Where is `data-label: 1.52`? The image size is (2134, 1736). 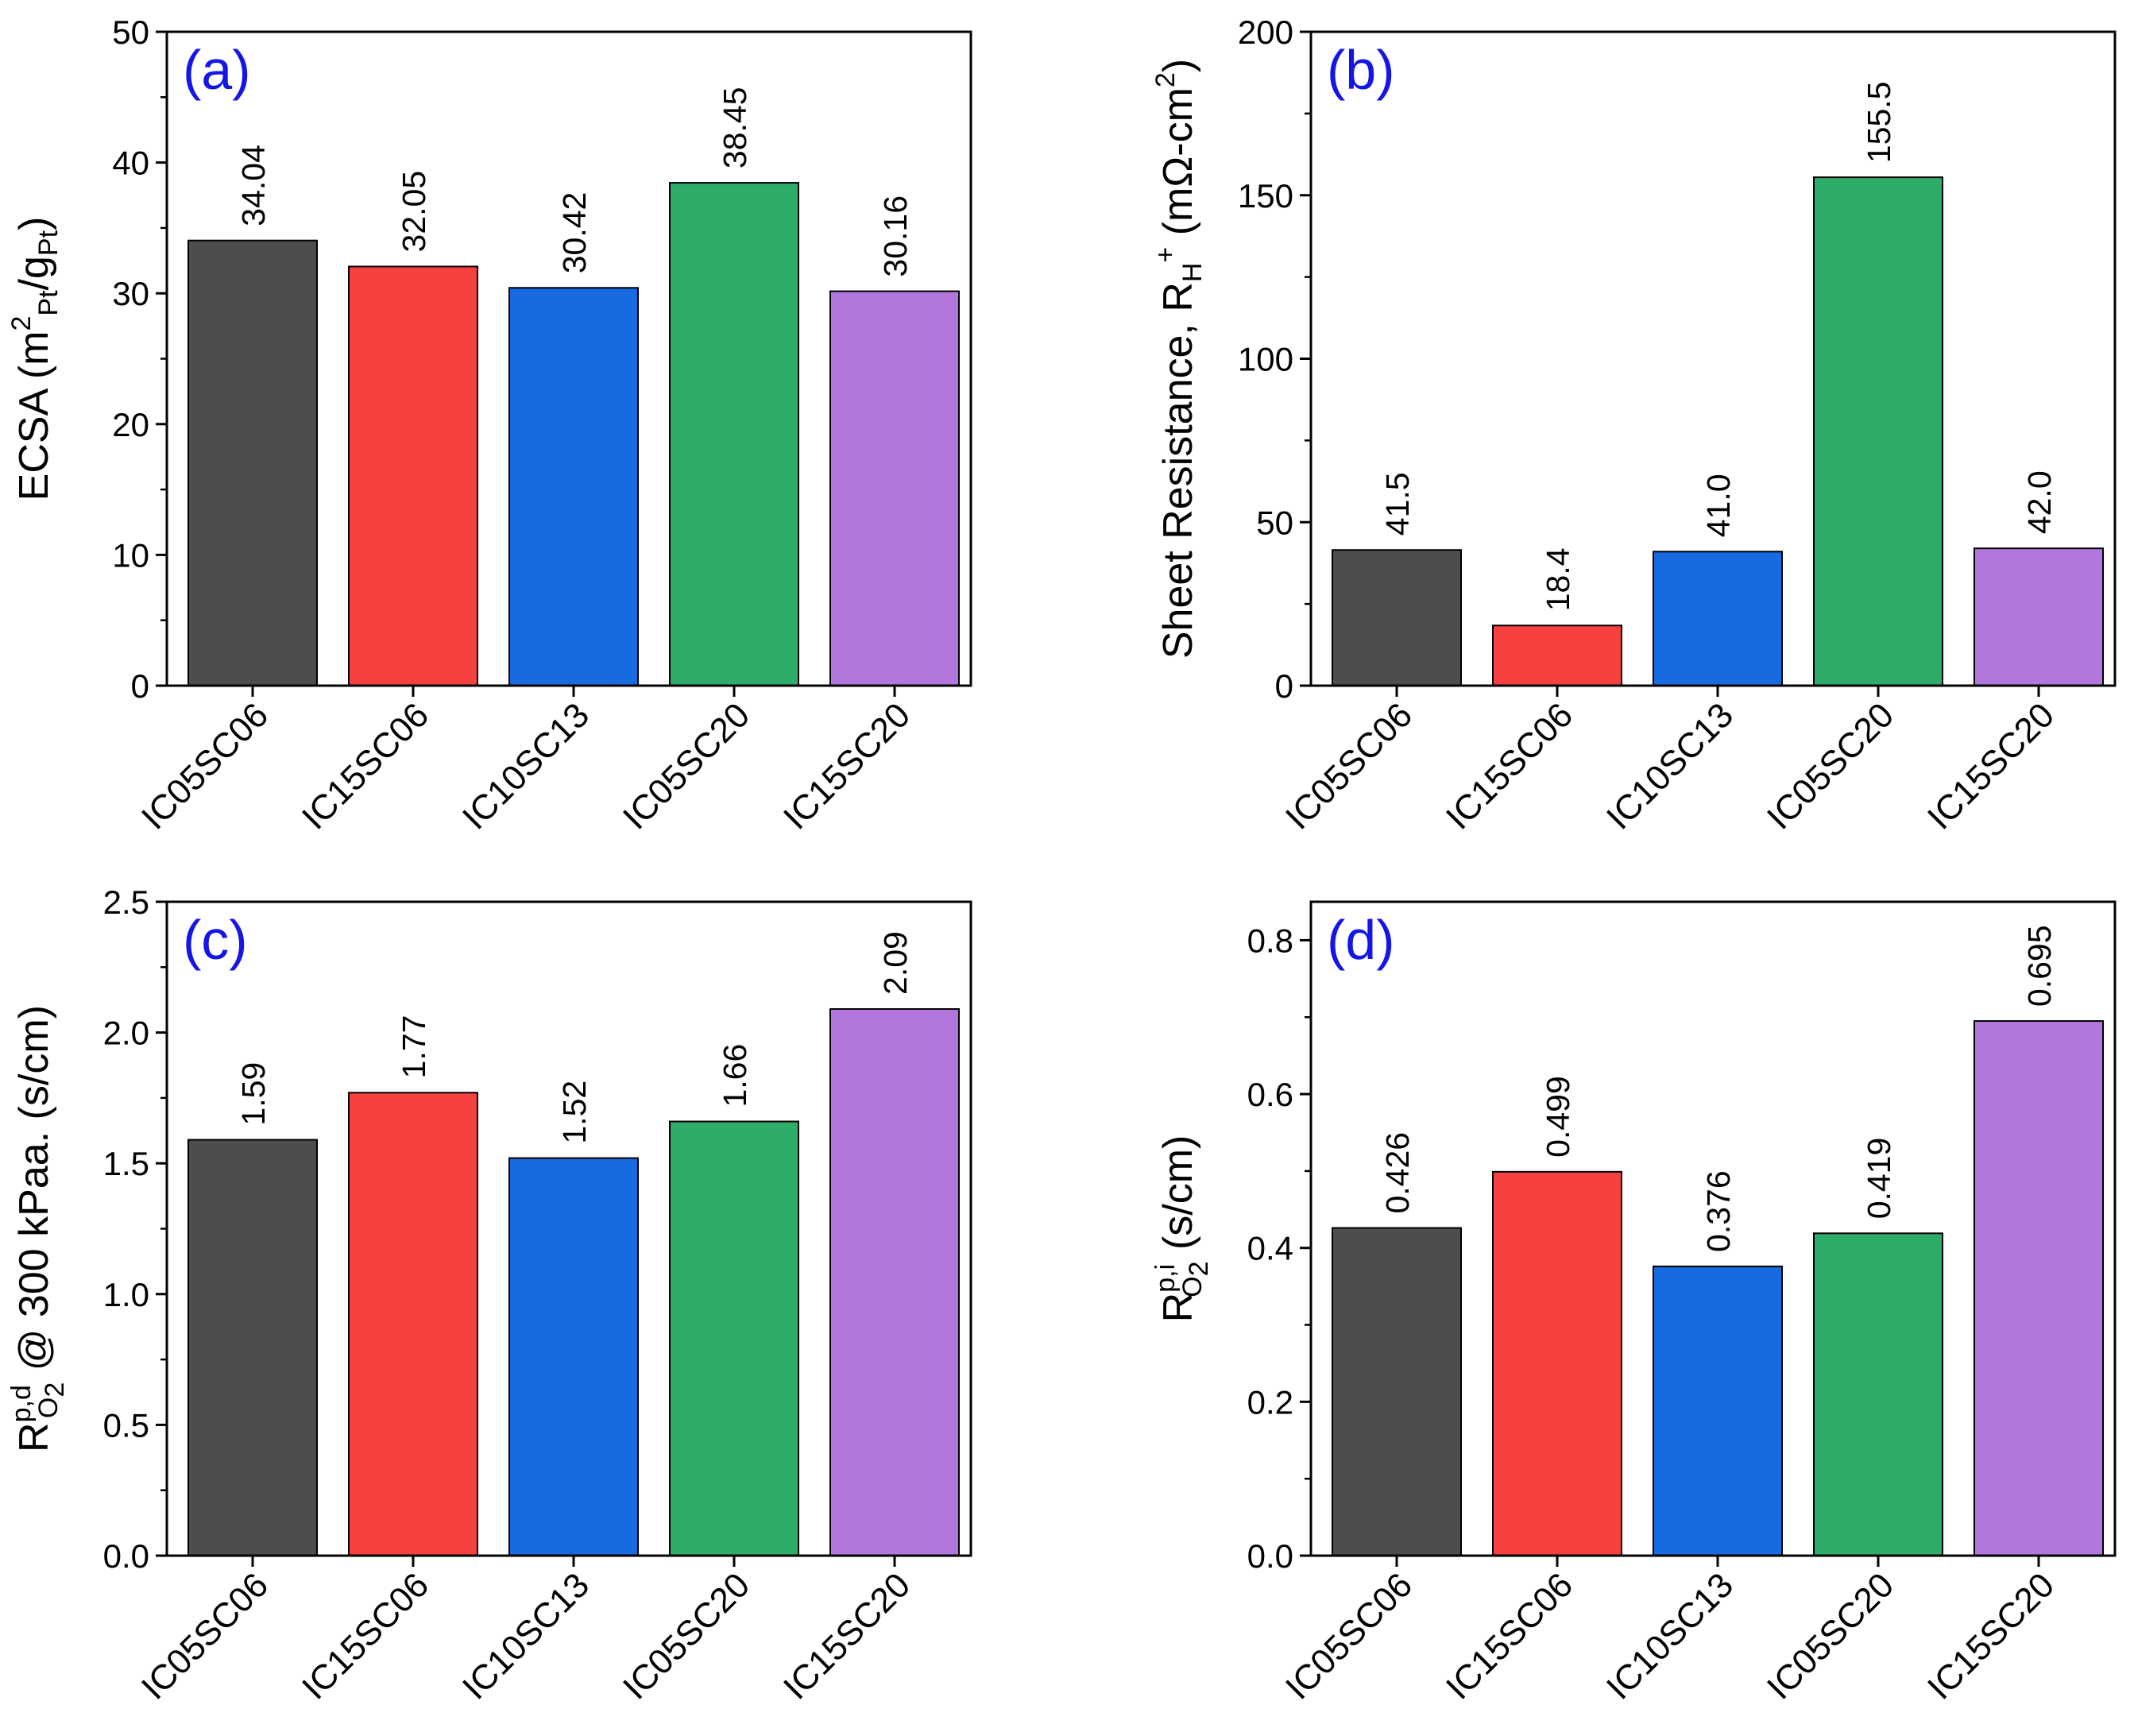 data-label: 1.52 is located at coordinates (574, 1112).